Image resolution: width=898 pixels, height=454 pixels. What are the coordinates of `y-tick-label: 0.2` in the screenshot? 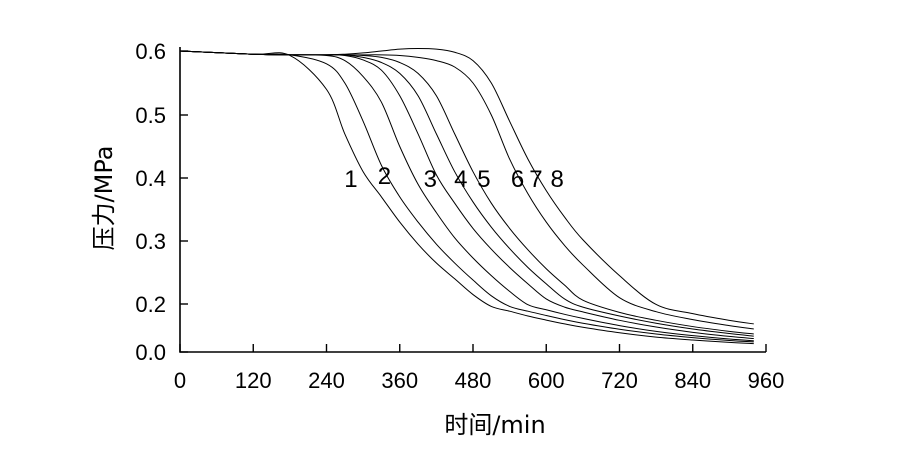 It's located at (150, 304).